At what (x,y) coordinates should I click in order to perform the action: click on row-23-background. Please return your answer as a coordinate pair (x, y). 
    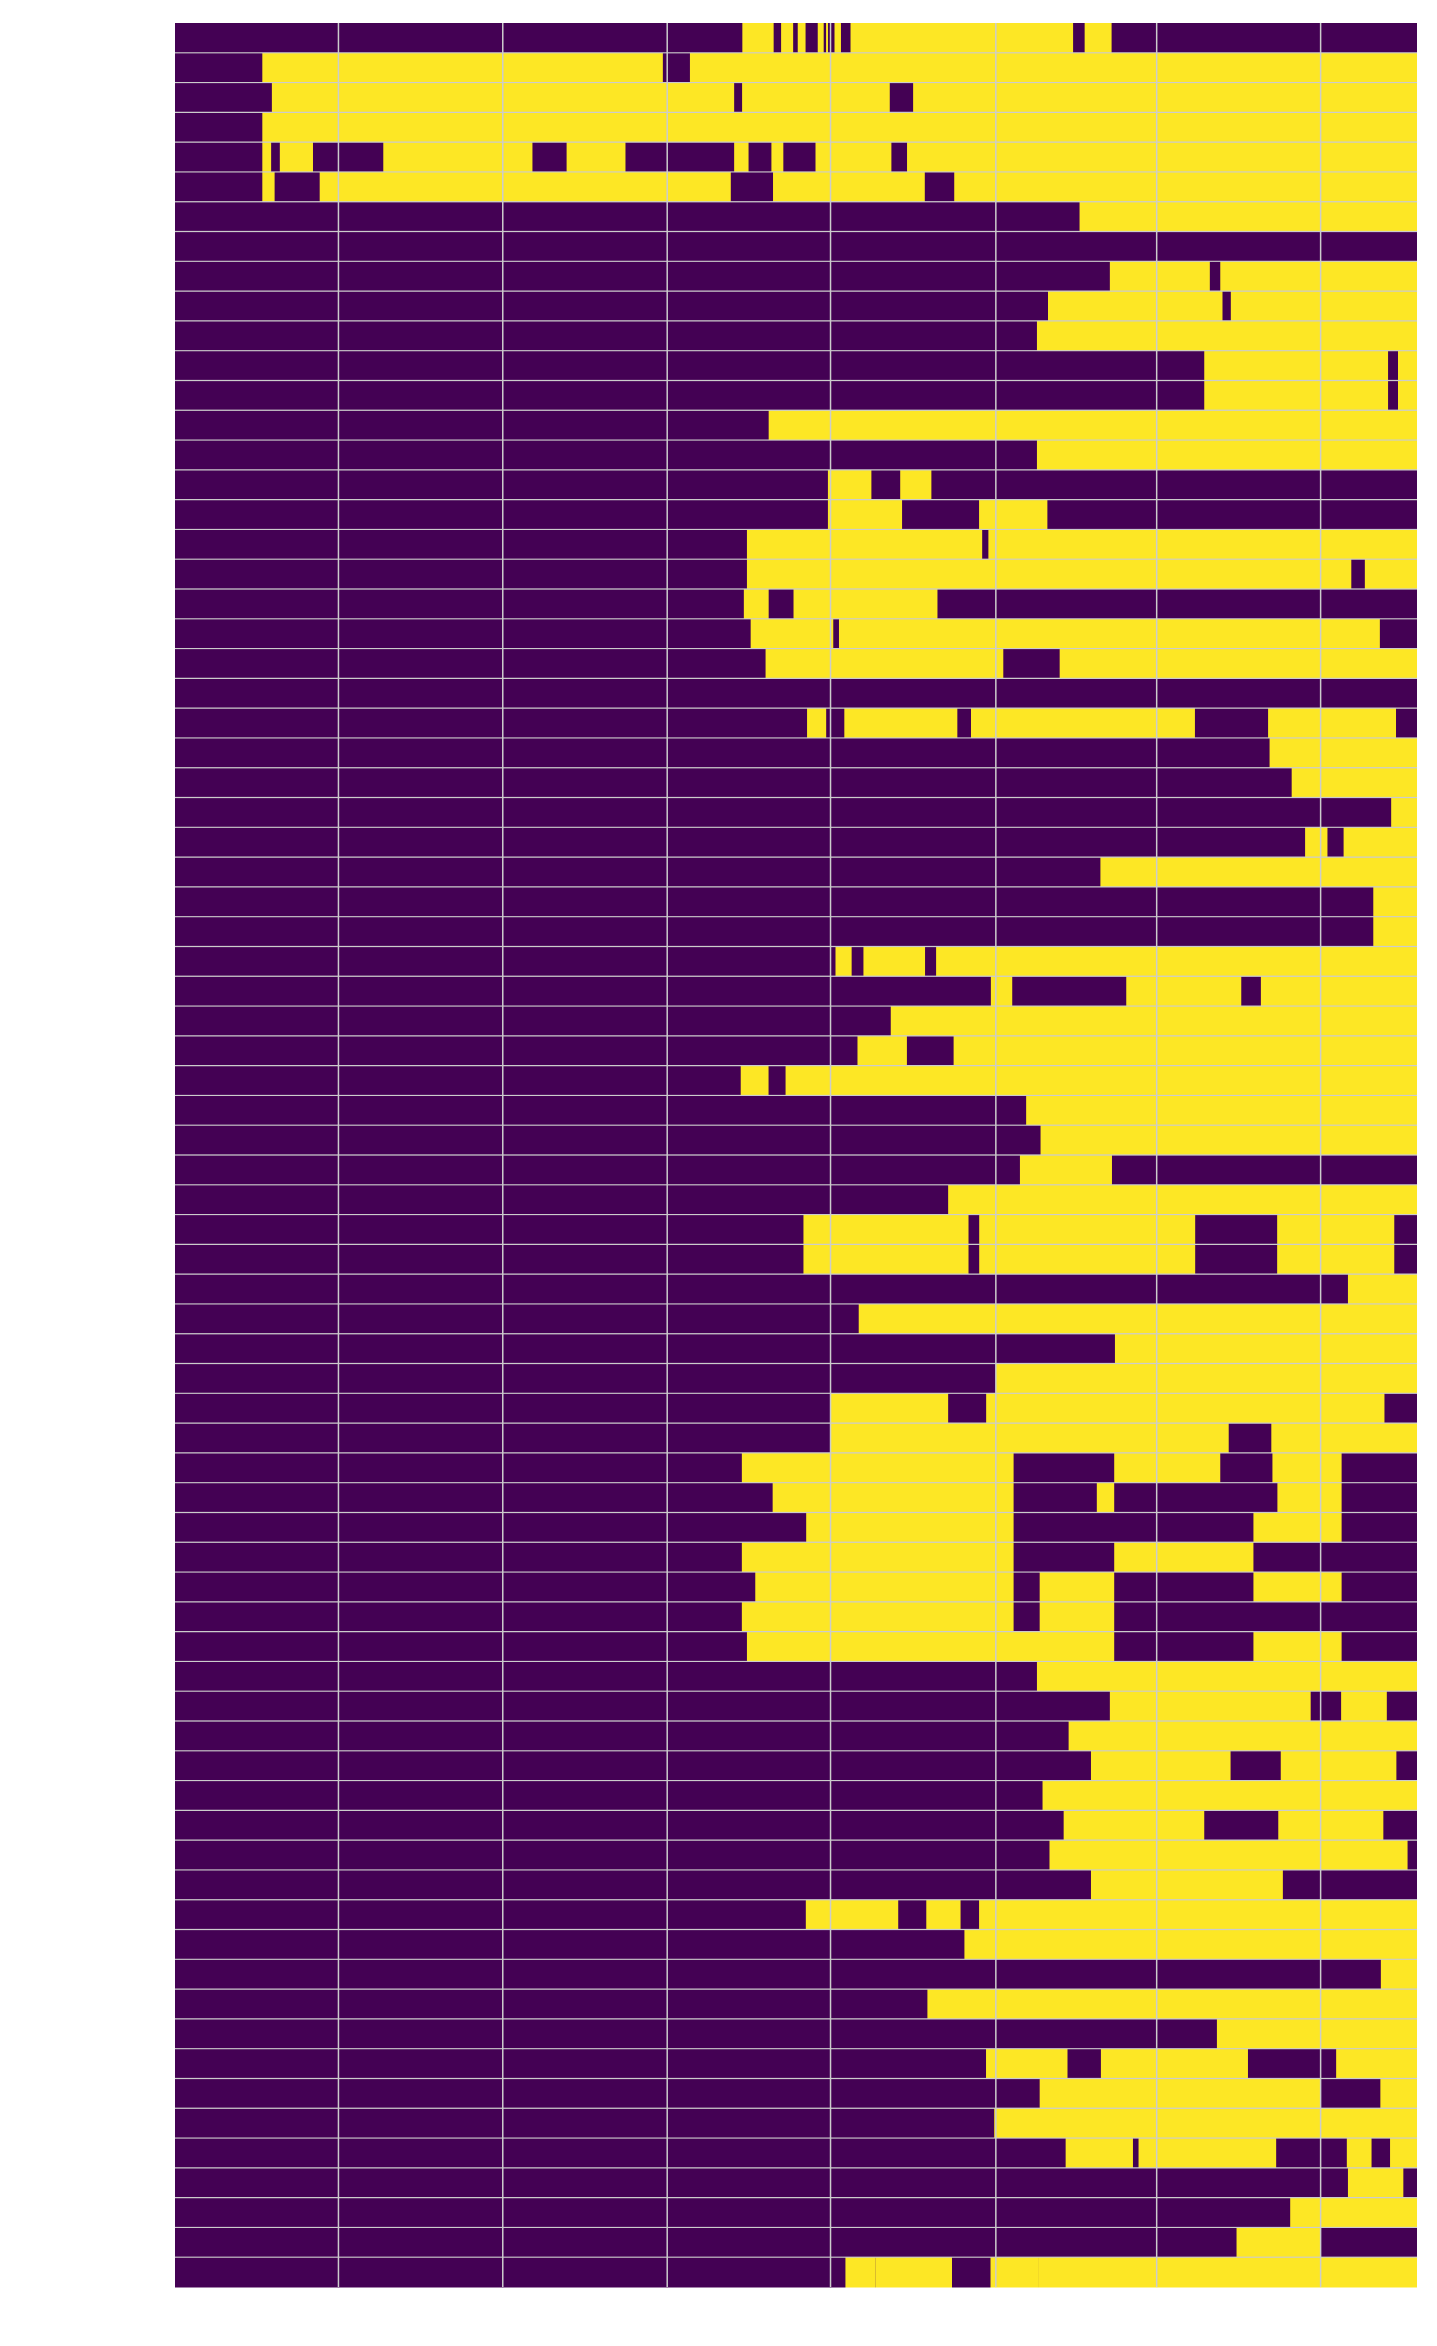
    Looking at the image, I should click on (796, 723).